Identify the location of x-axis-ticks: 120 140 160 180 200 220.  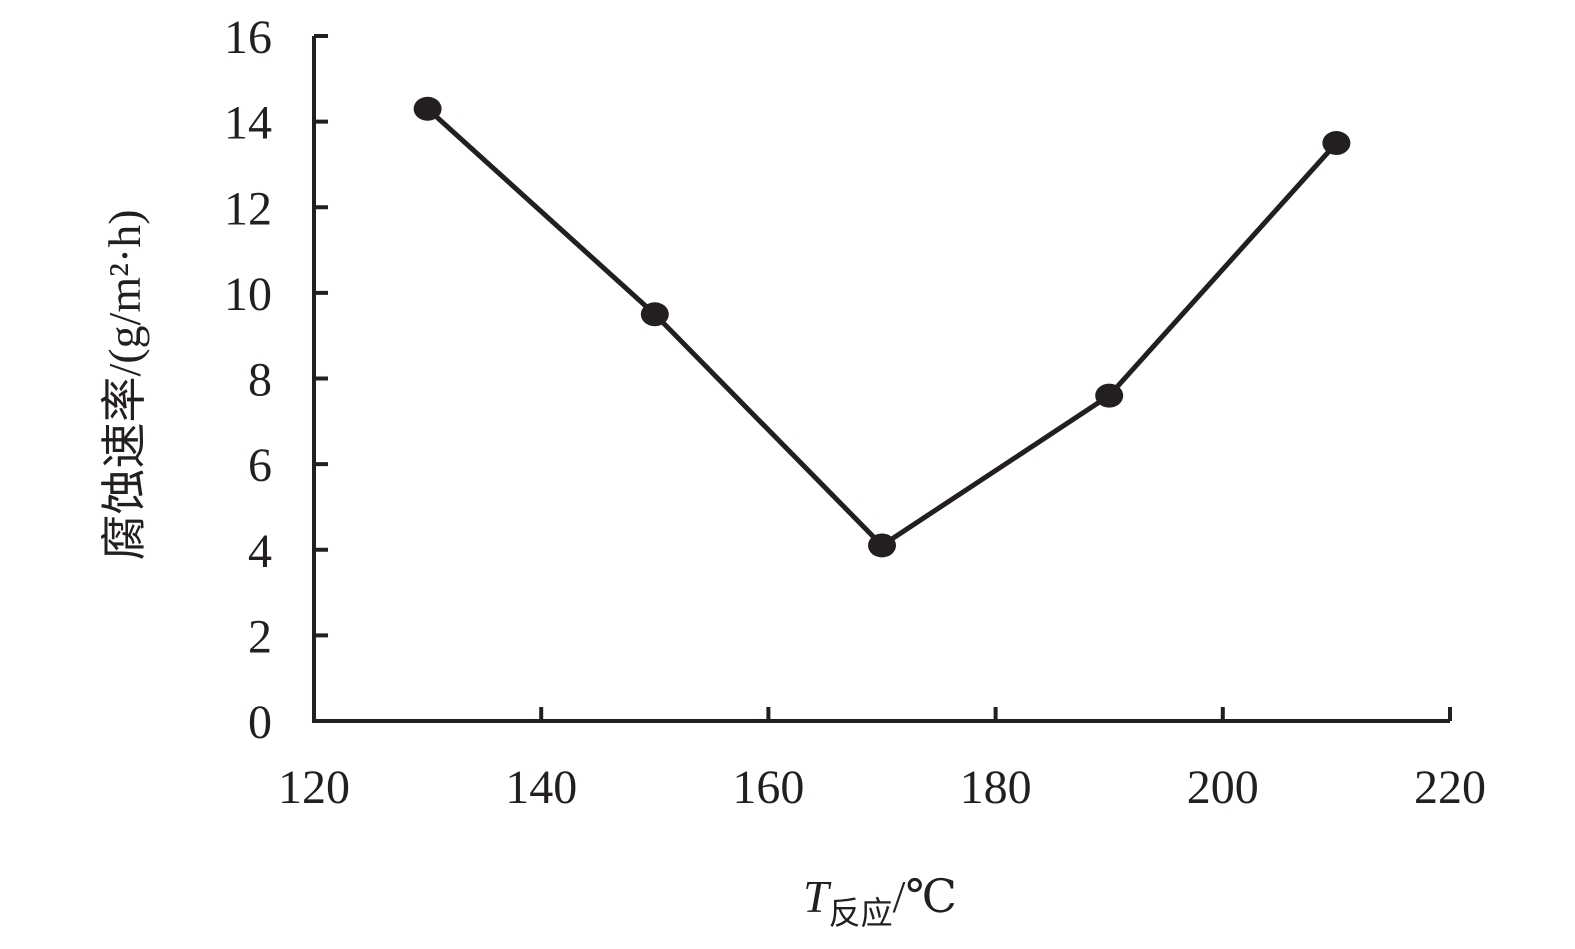
(882, 760).